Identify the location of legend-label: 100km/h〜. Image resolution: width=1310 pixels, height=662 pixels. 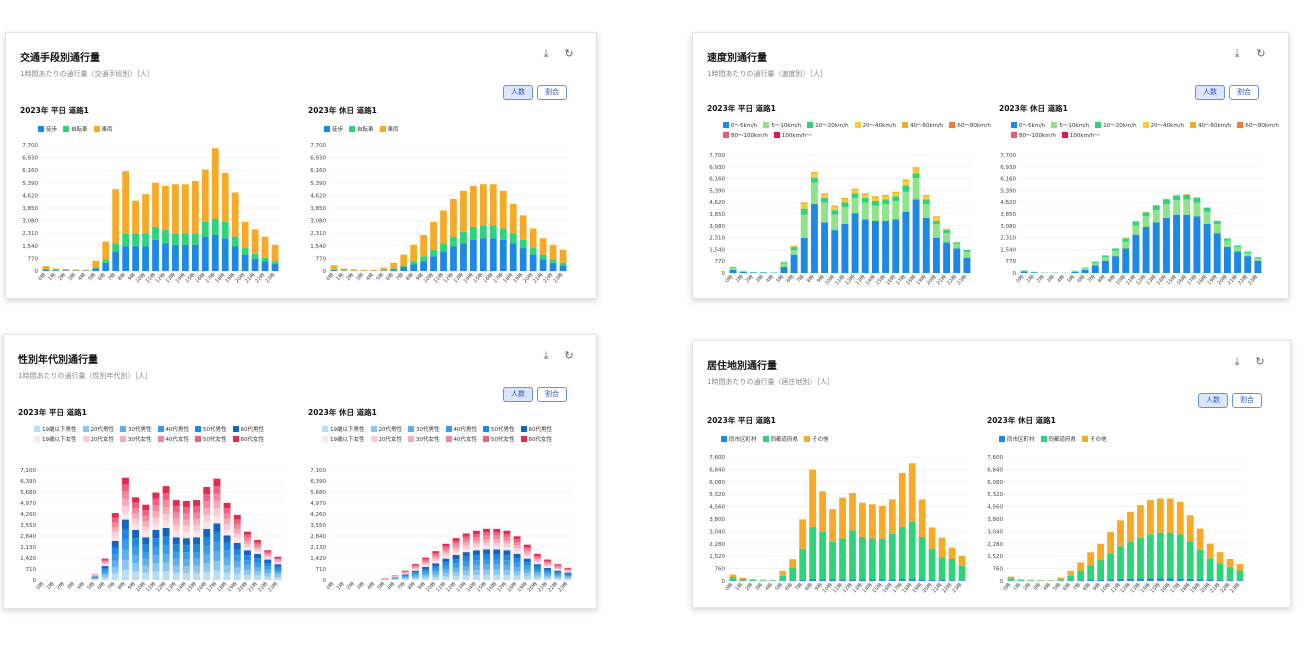
(1084, 136).